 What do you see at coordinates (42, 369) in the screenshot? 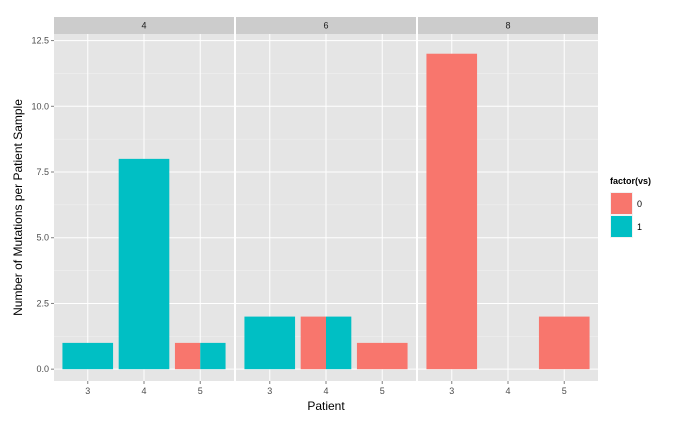
I see `y-tick-label: 0.0` at bounding box center [42, 369].